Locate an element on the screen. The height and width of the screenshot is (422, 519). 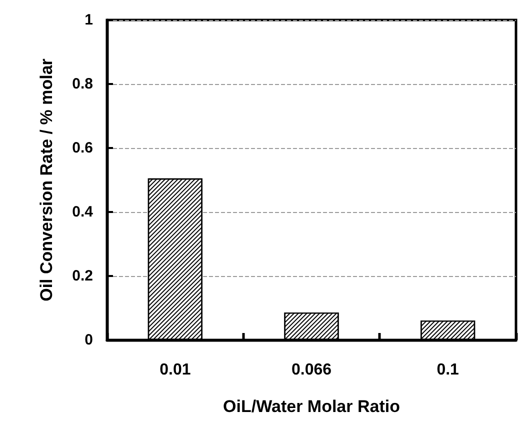
y-tick-label: 0.8 is located at coordinates (82, 84).